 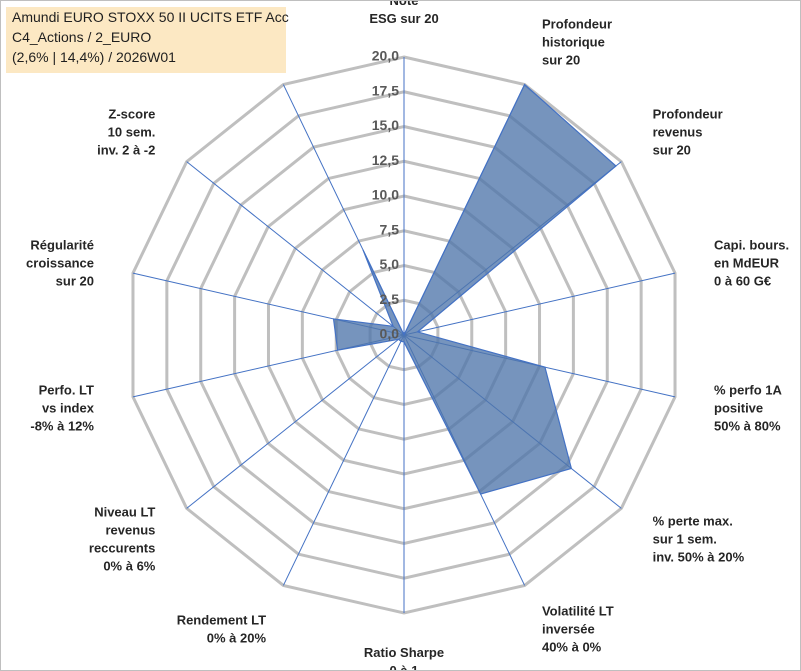 What do you see at coordinates (572, 647) in the screenshot?
I see `category-label-line: 40% à 0%` at bounding box center [572, 647].